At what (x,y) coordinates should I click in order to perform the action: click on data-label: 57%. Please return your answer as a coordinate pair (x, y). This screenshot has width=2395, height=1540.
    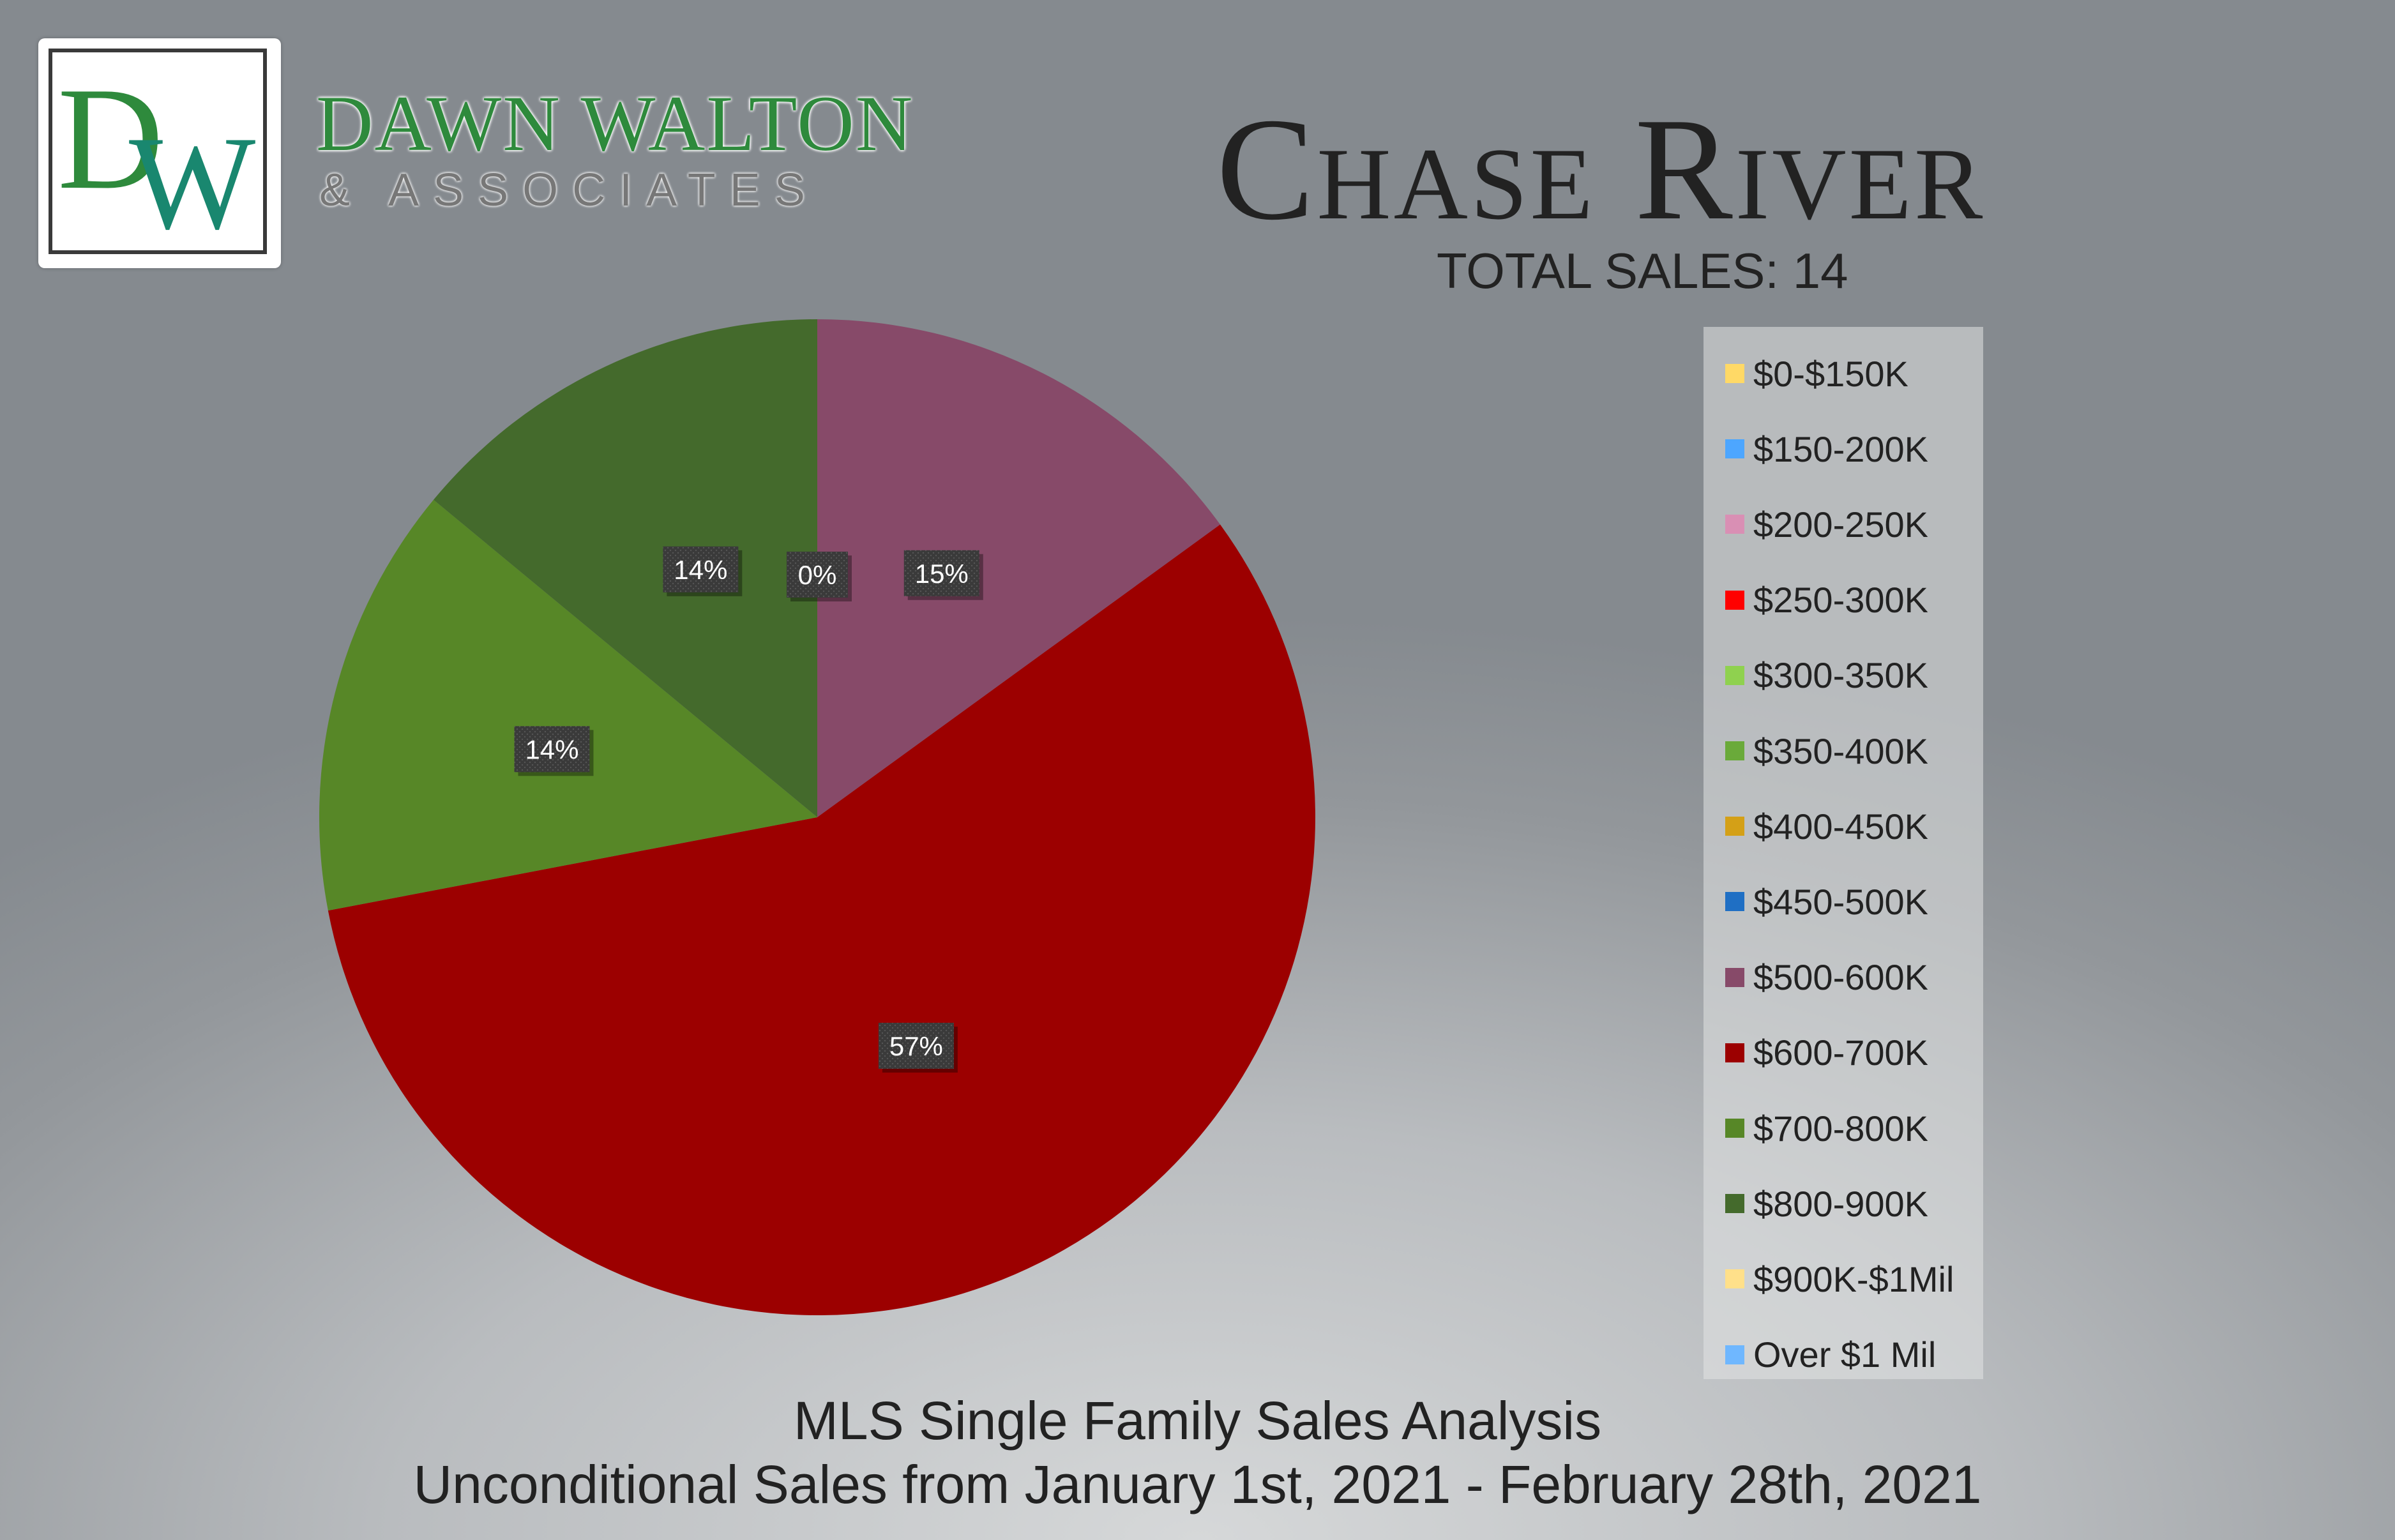
    Looking at the image, I should click on (916, 1046).